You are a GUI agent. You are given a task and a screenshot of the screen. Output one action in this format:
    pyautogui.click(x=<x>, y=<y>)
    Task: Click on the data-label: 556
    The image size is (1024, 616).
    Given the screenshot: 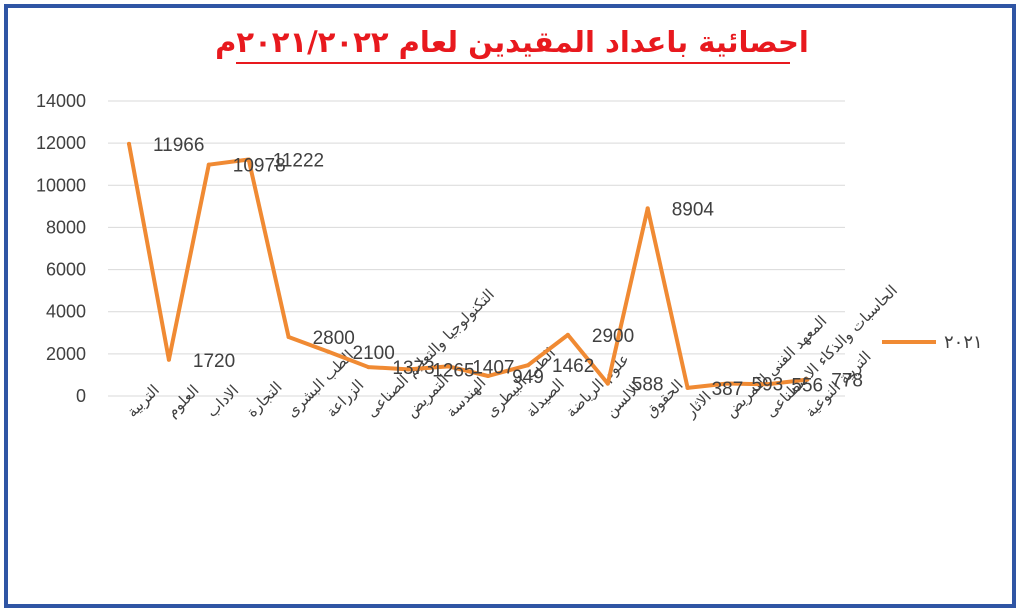 What is the action you would take?
    pyautogui.click(x=807, y=385)
    